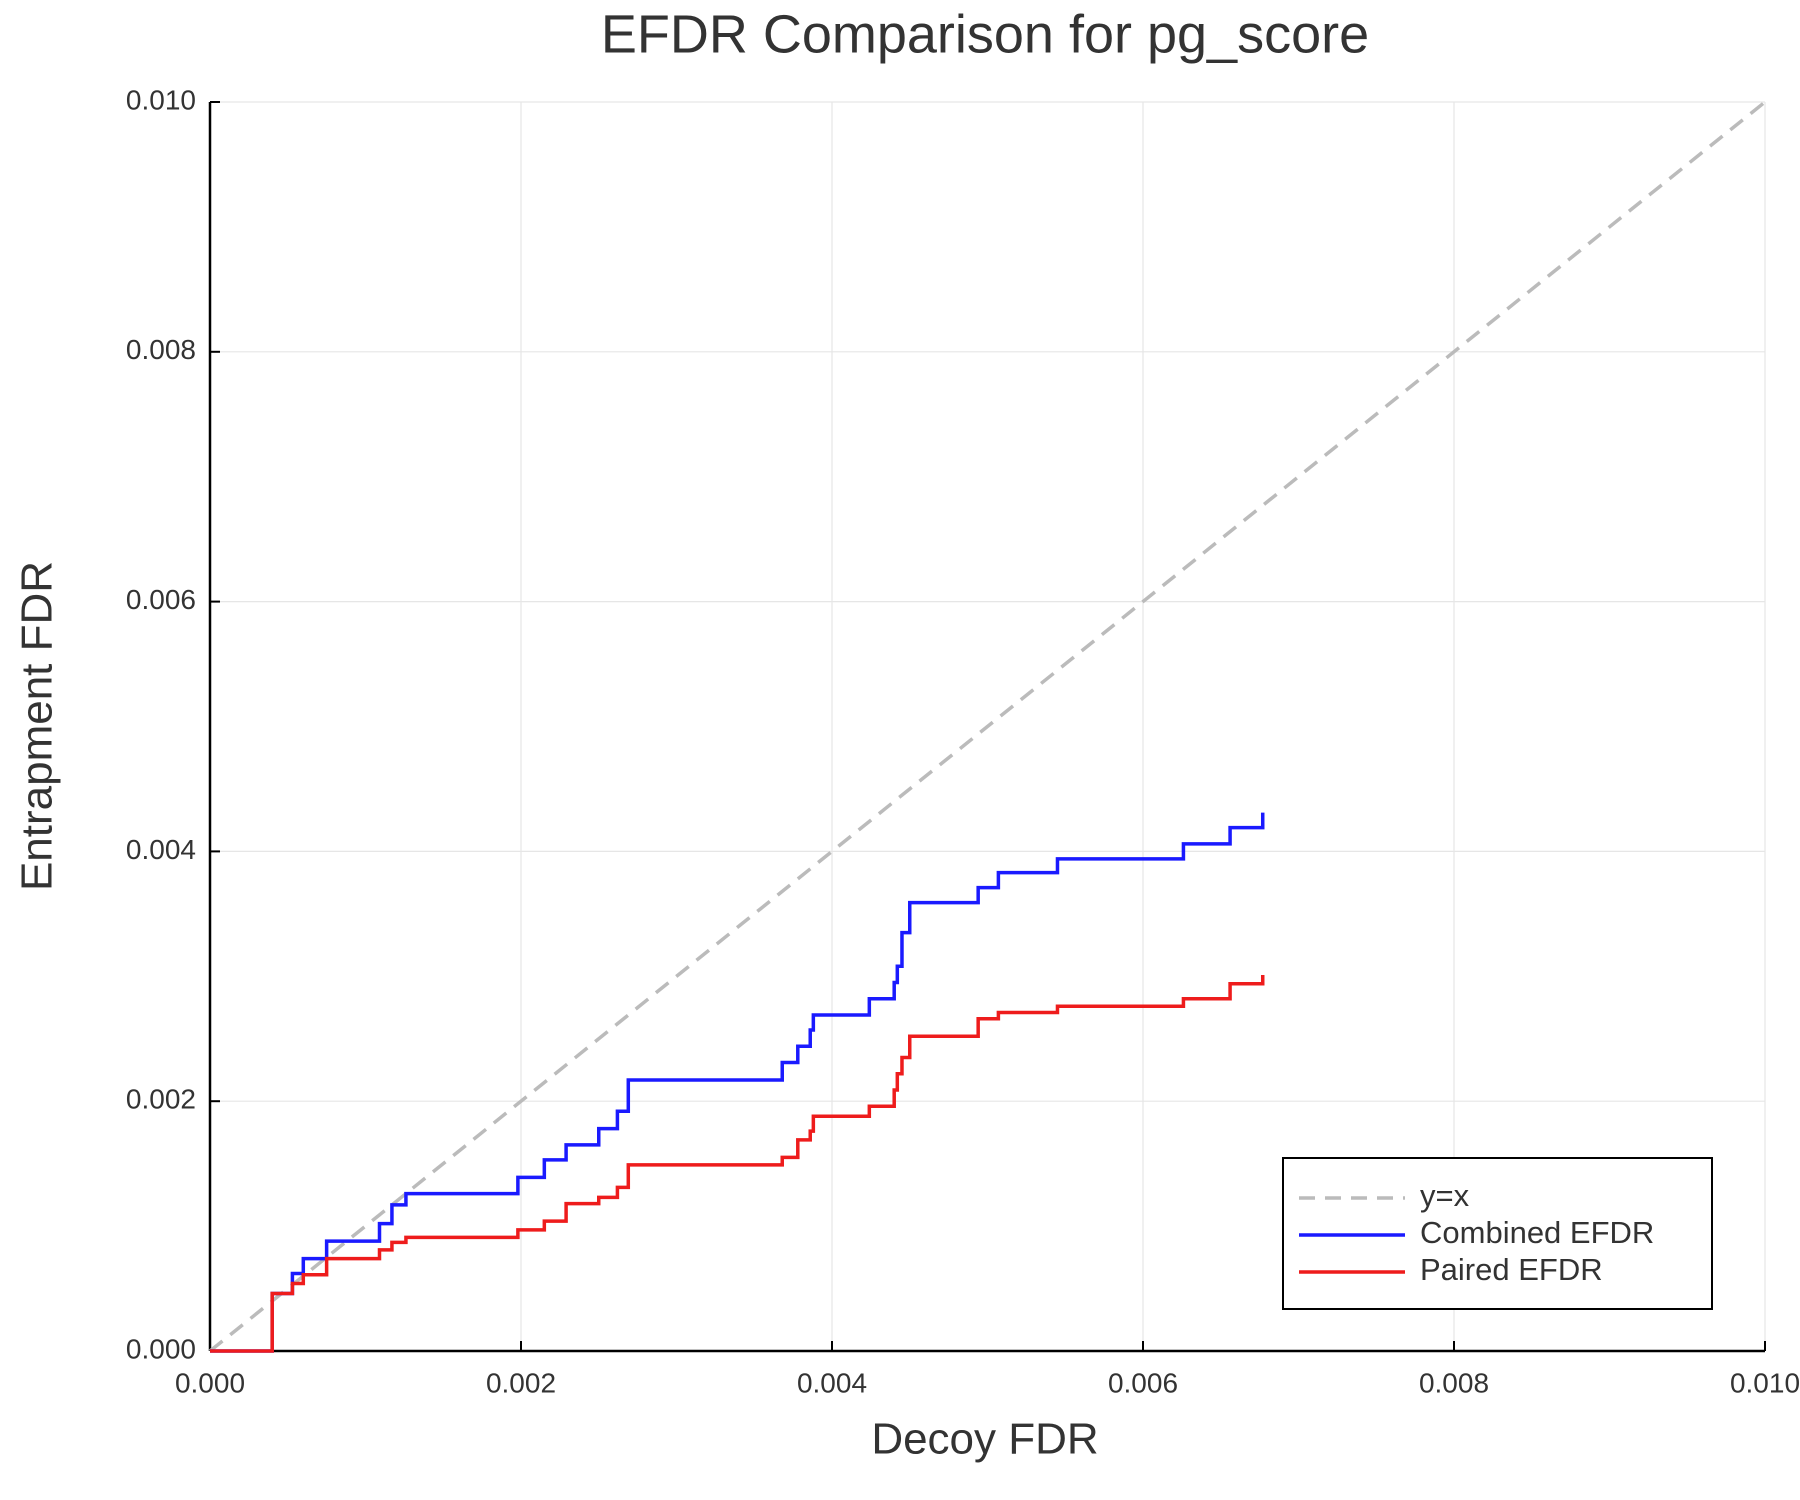  I want to click on legend-label: y=x, so click(1445, 1195).